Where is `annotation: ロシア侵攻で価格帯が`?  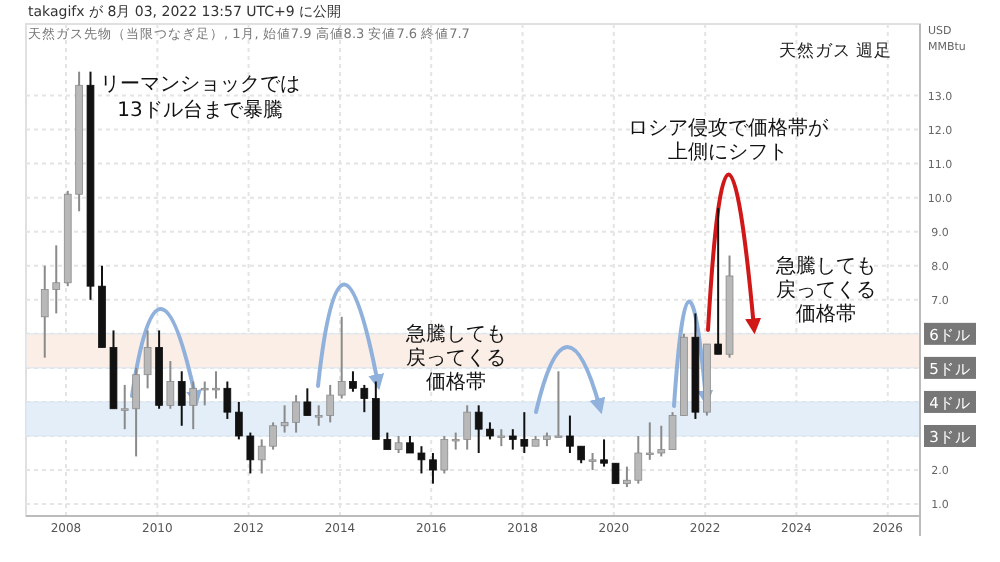 annotation: ロシア侵攻で価格帯が is located at coordinates (729, 128).